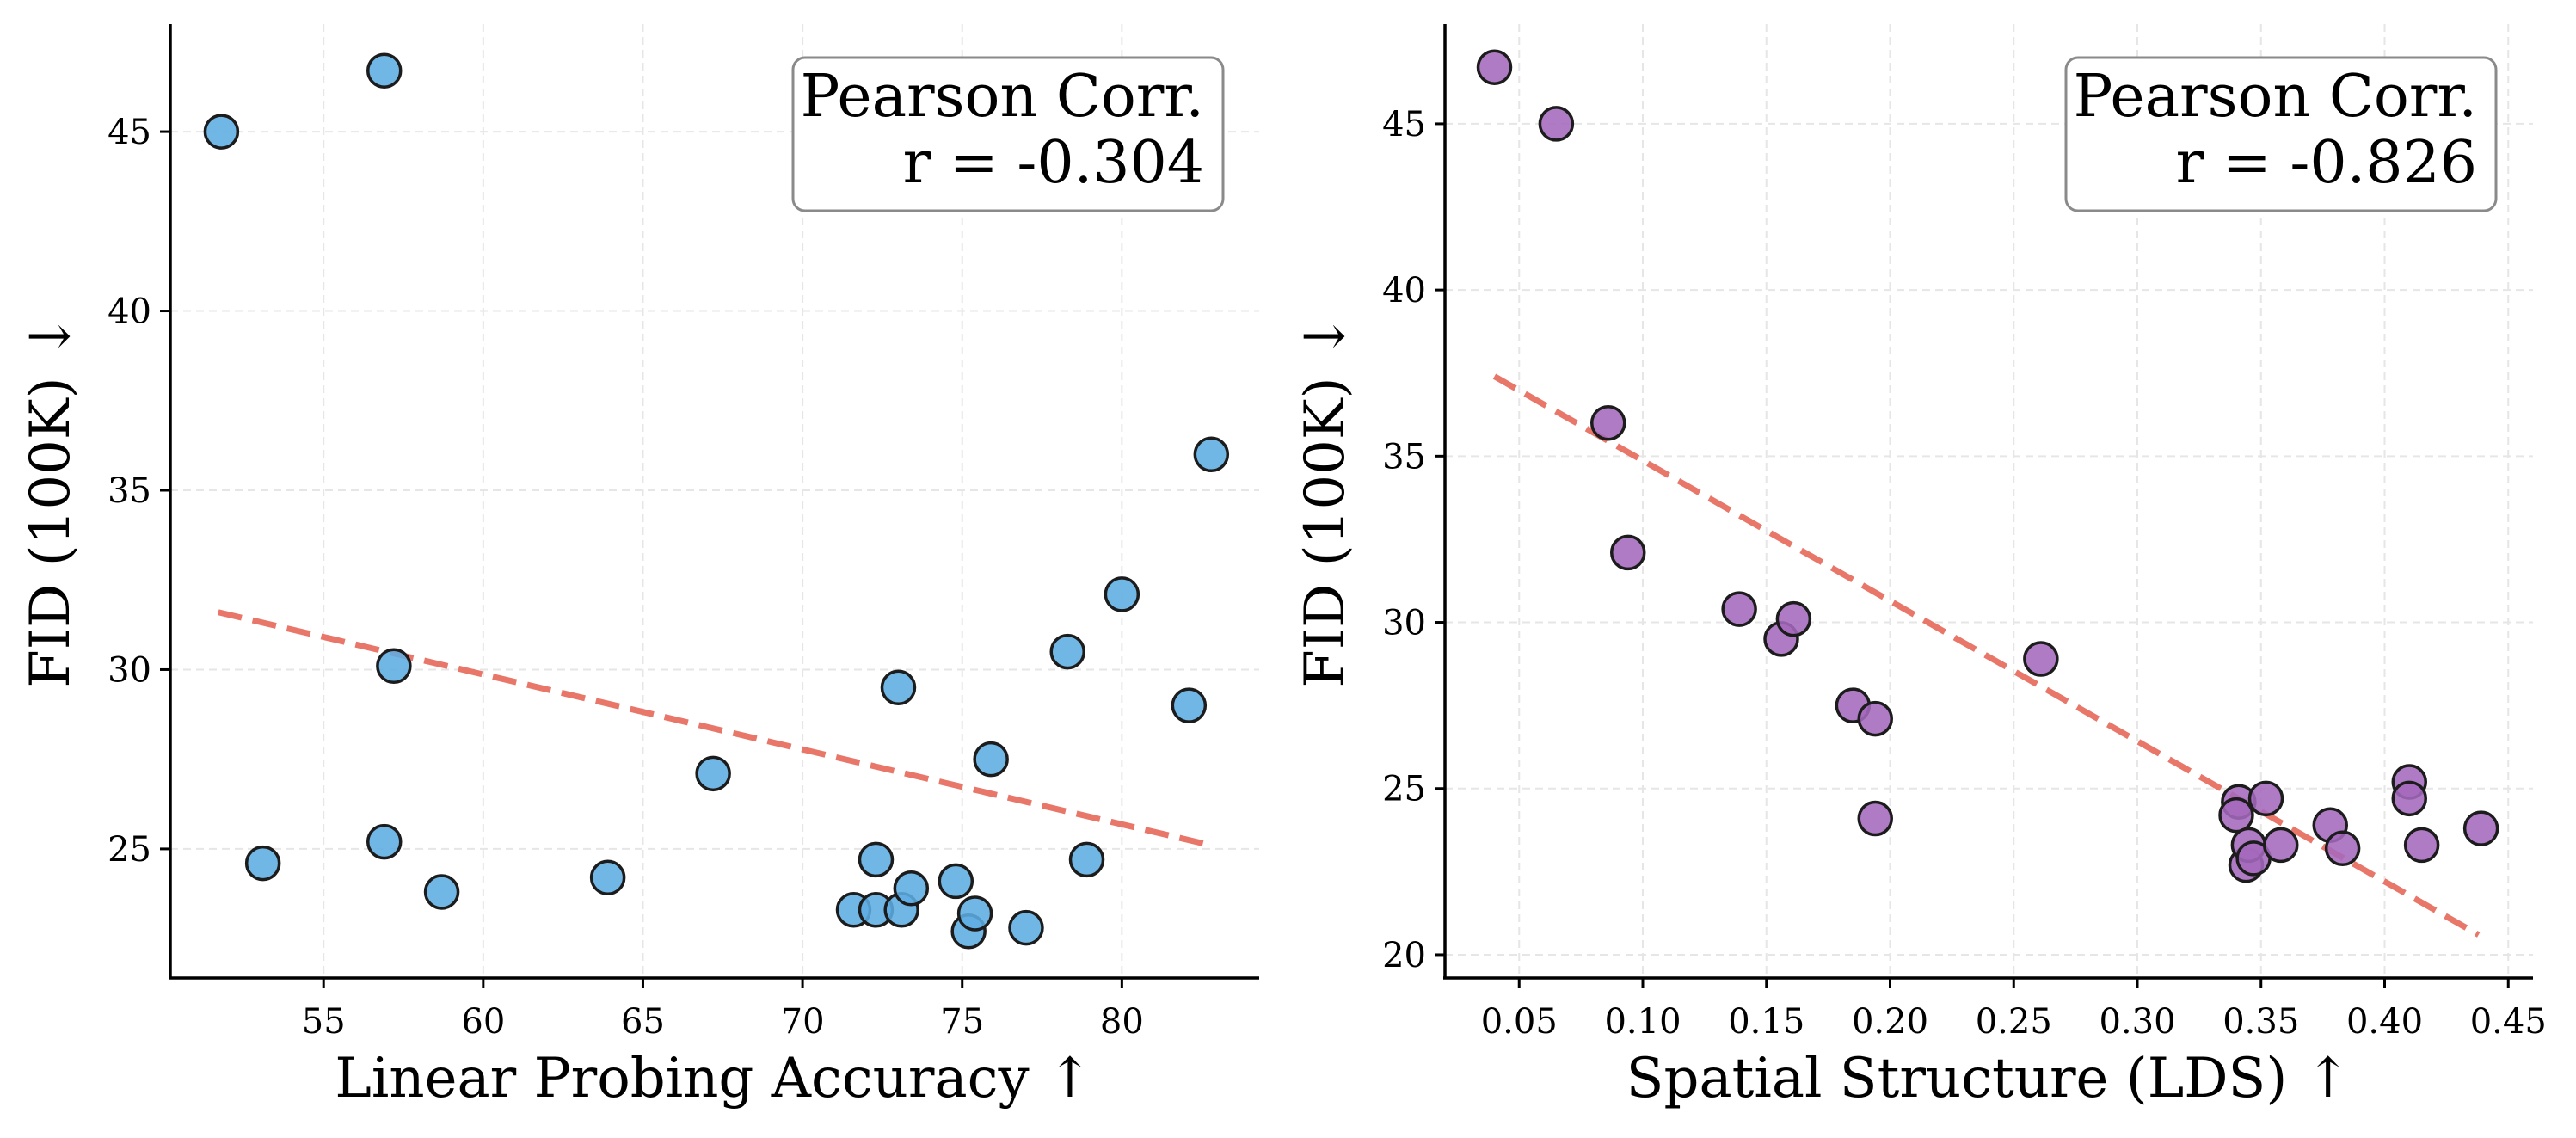  Describe the element at coordinates (1989, 1078) in the screenshot. I see `x-axis-label: Spatial Structure (LDS) ↑` at that location.